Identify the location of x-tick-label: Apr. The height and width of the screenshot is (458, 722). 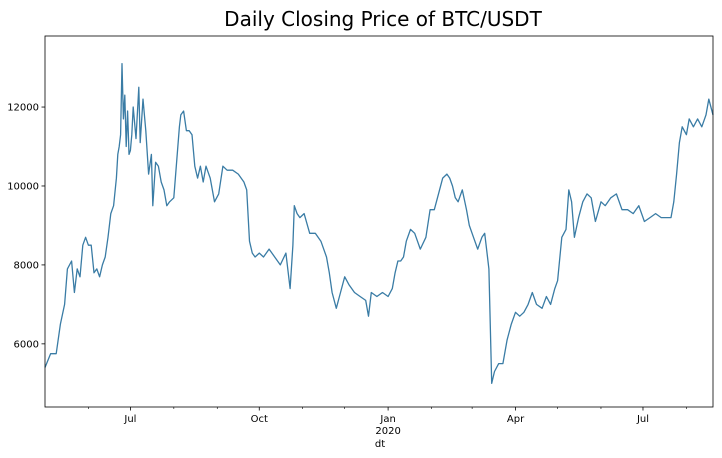
(516, 419).